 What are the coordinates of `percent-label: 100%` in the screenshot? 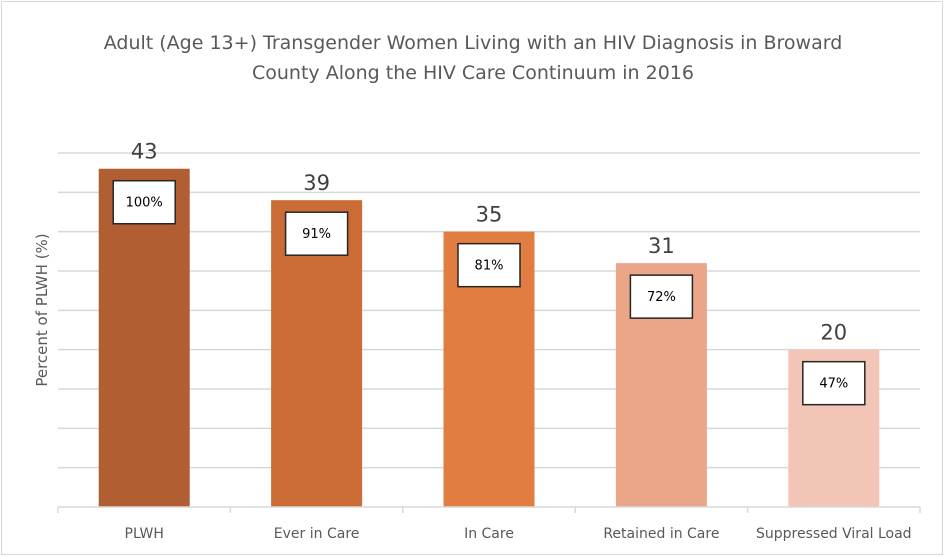 It's located at (144, 203).